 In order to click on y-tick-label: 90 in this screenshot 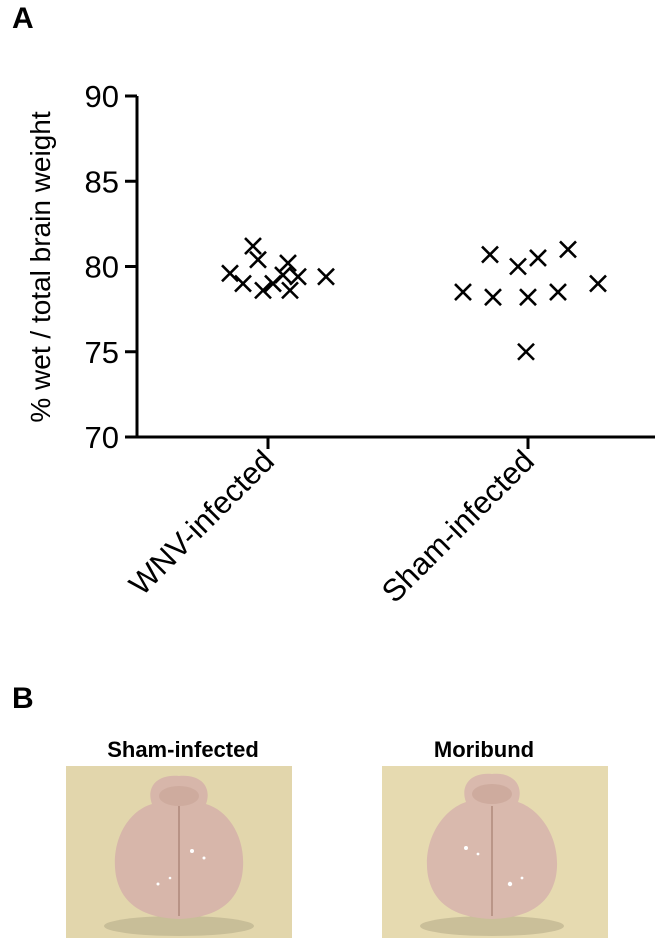, I will do `click(102, 96)`.